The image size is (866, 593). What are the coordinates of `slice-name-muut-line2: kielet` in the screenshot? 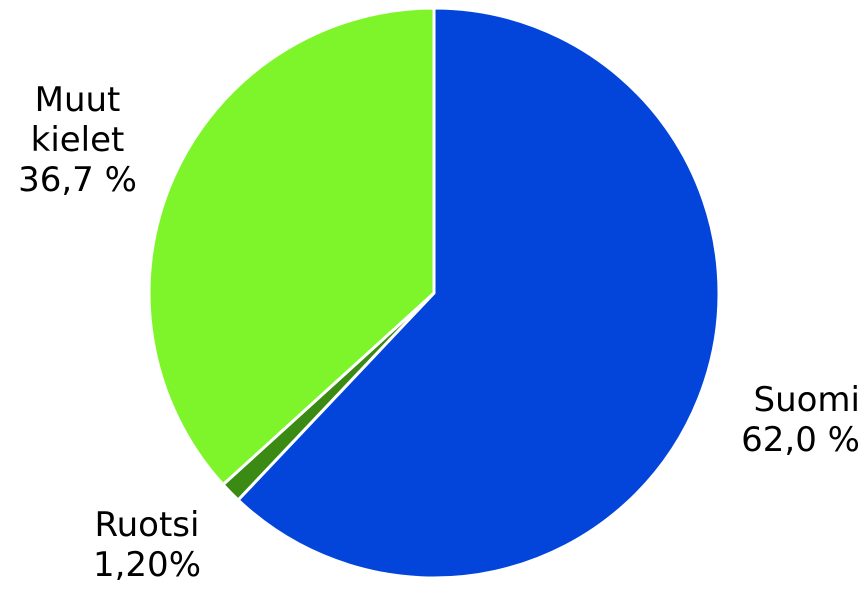 It's located at (77, 140).